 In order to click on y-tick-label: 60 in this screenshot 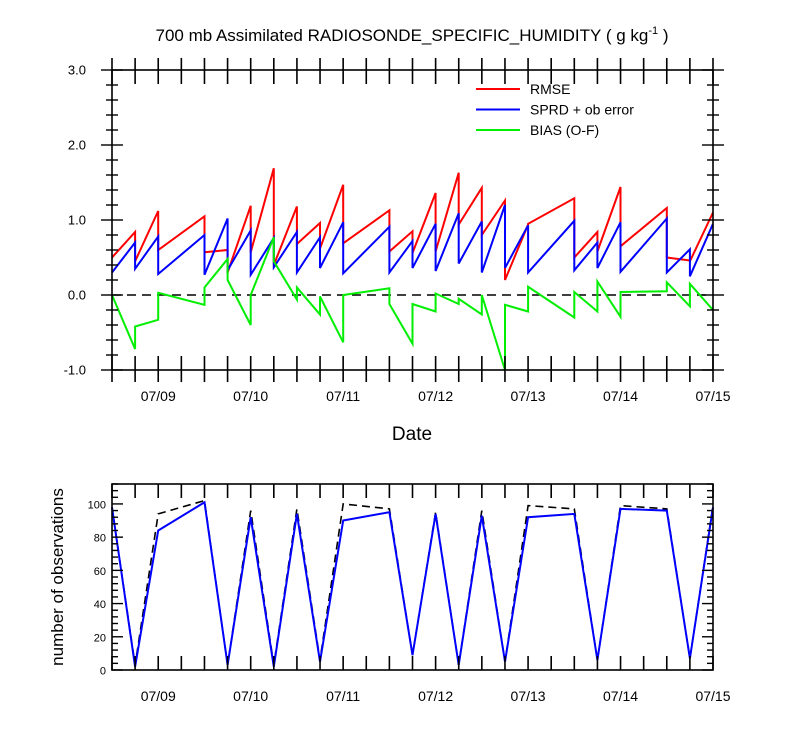, I will do `click(100, 572)`.